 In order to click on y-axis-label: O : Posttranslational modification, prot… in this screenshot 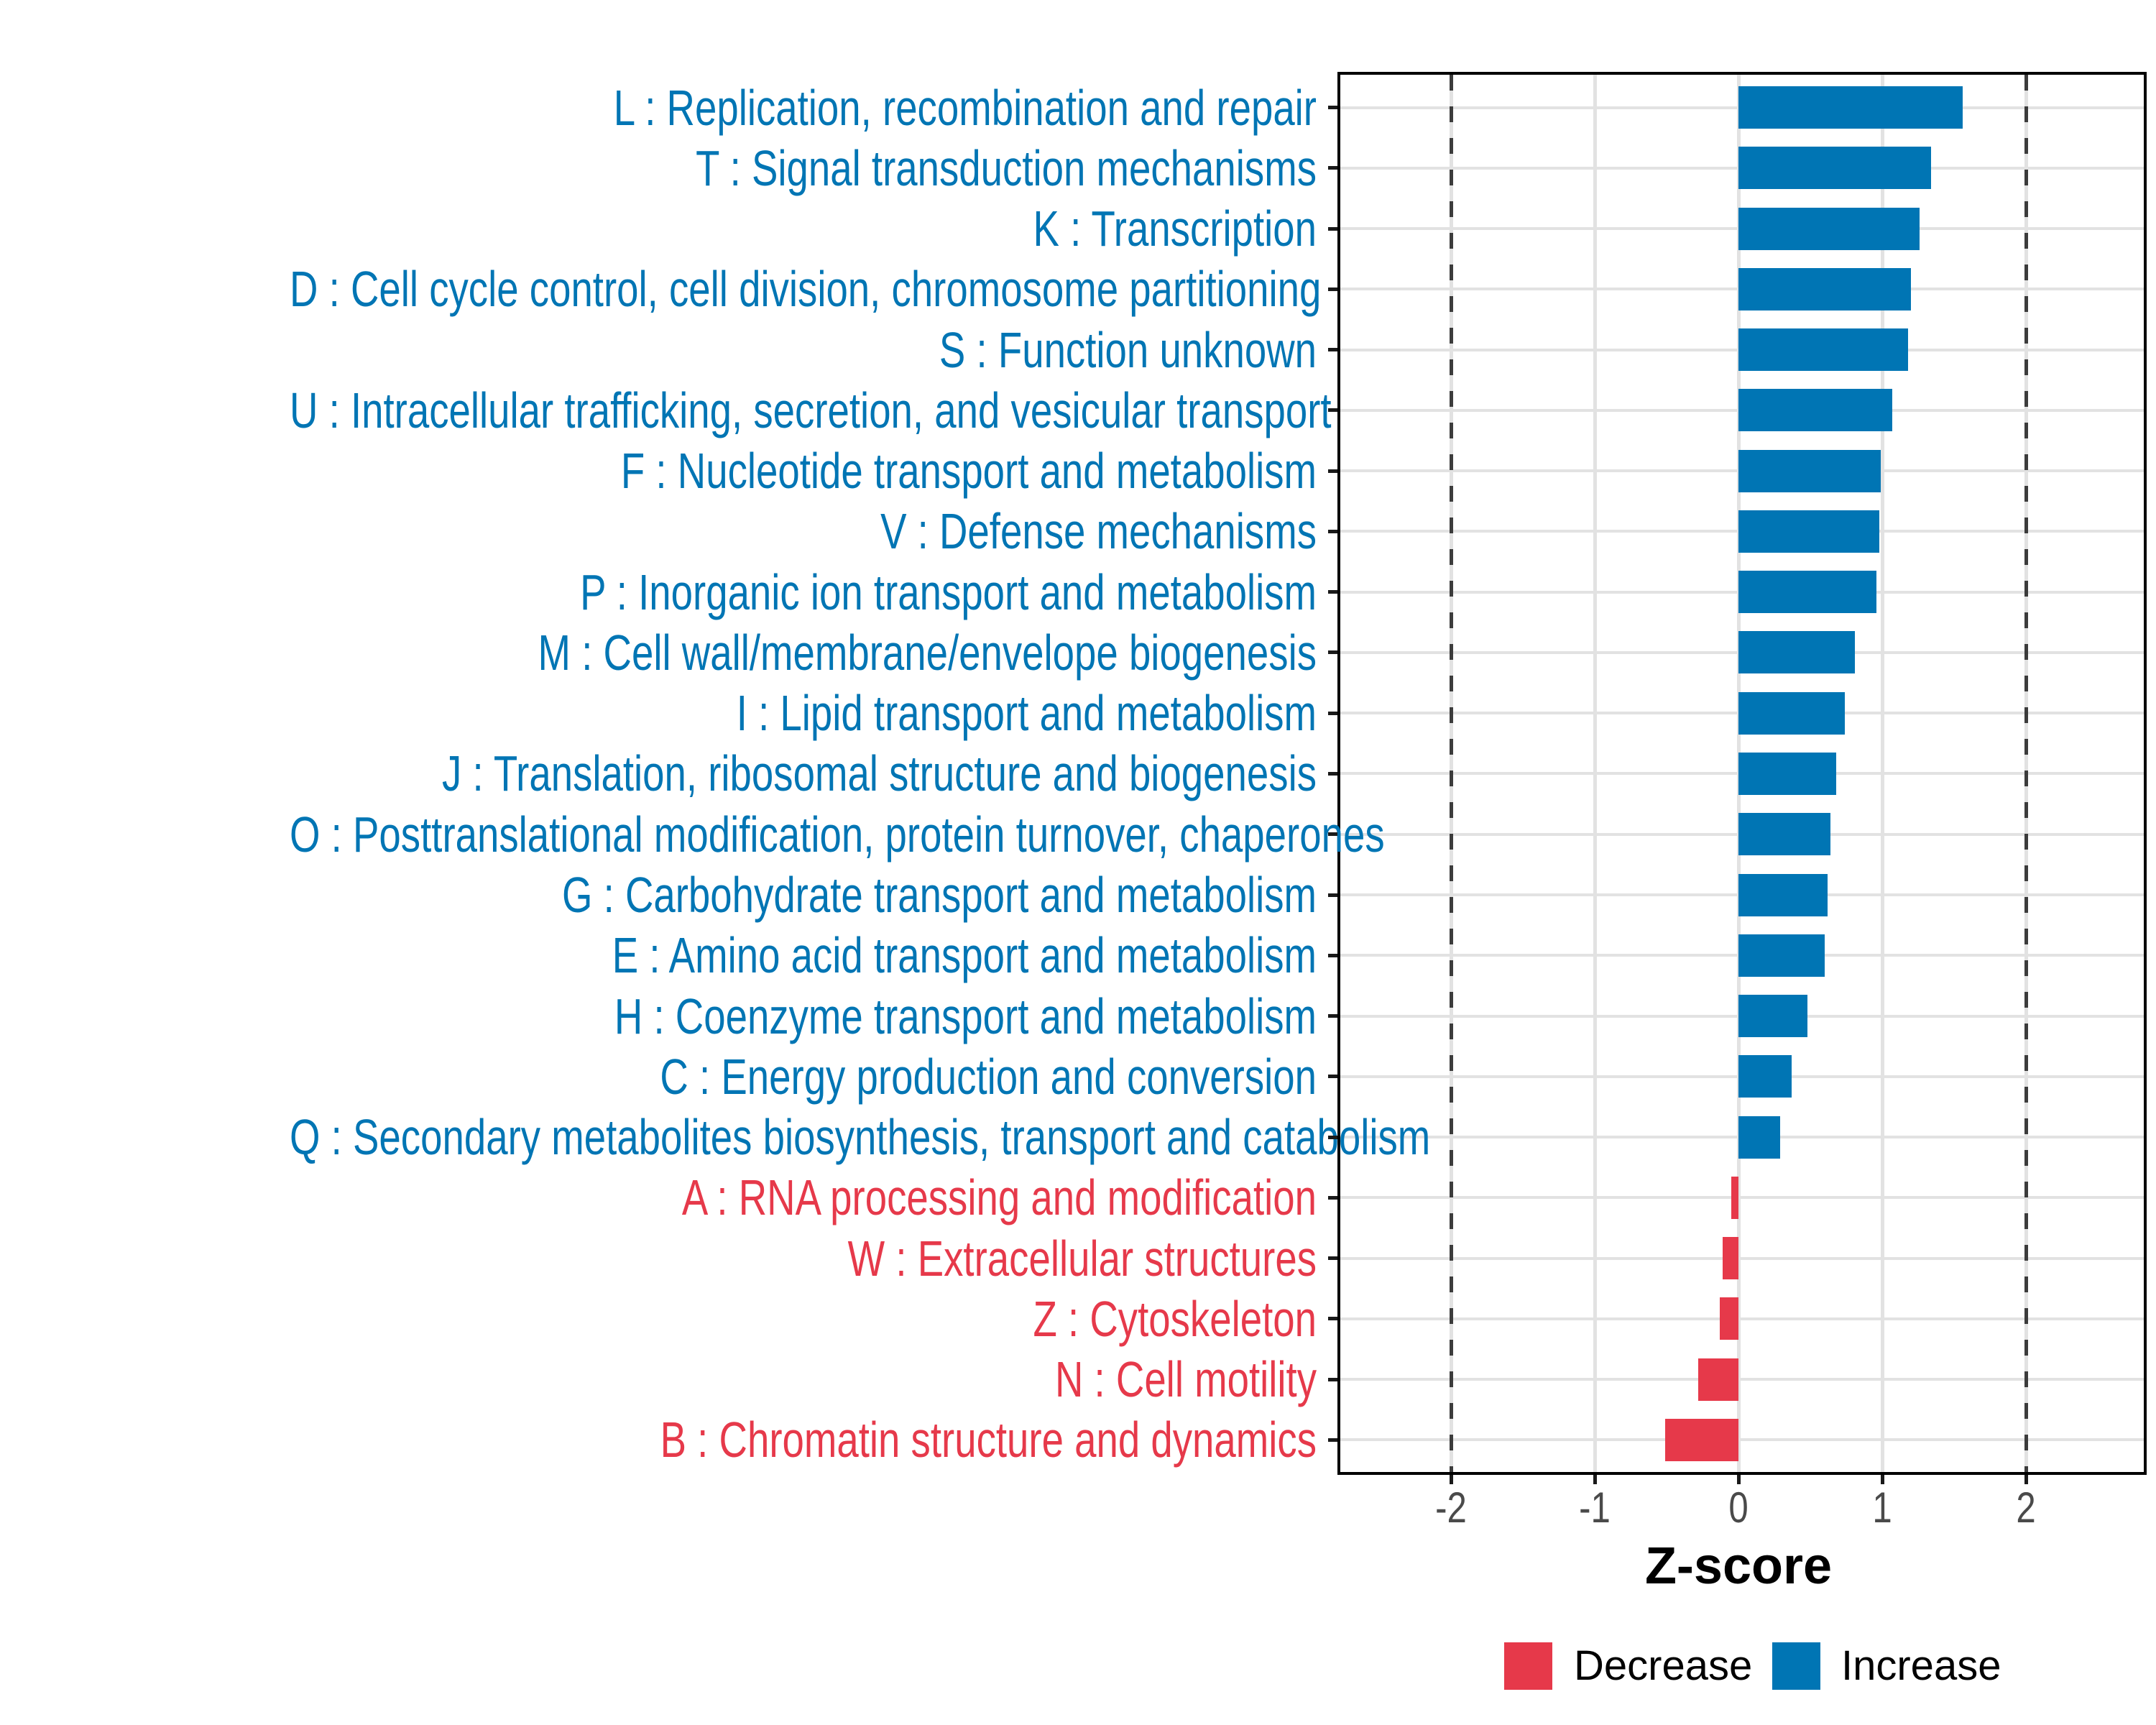, I will do `click(838, 834)`.